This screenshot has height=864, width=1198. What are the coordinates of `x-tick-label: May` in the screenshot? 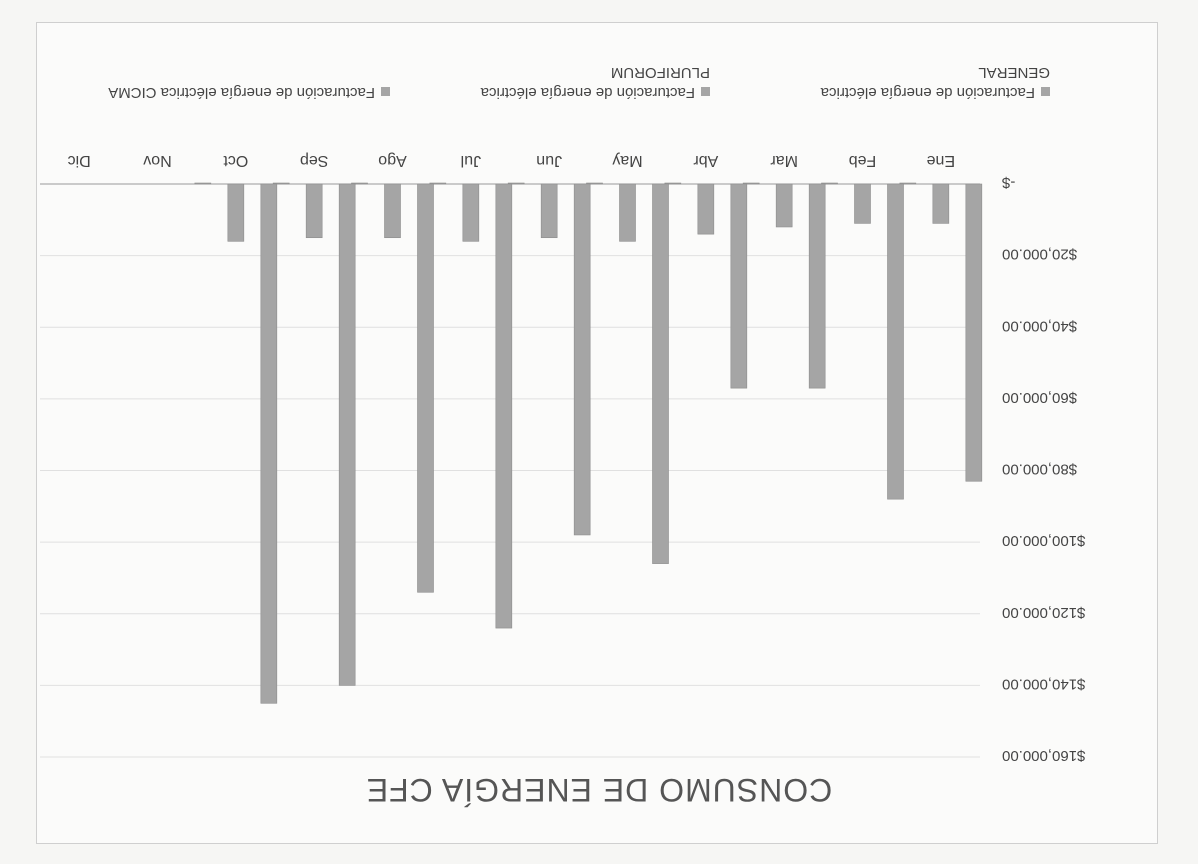 It's located at (627, 160).